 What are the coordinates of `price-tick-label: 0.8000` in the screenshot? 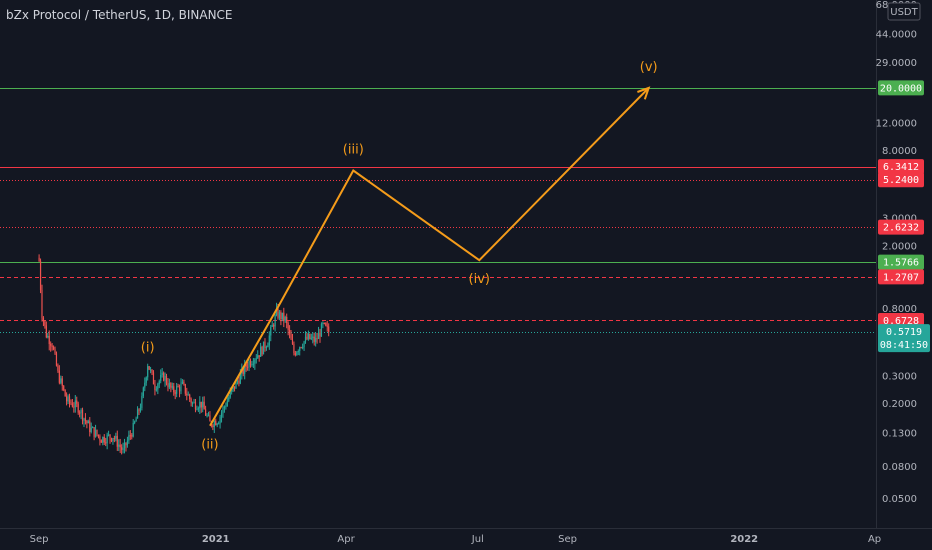 It's located at (899, 309).